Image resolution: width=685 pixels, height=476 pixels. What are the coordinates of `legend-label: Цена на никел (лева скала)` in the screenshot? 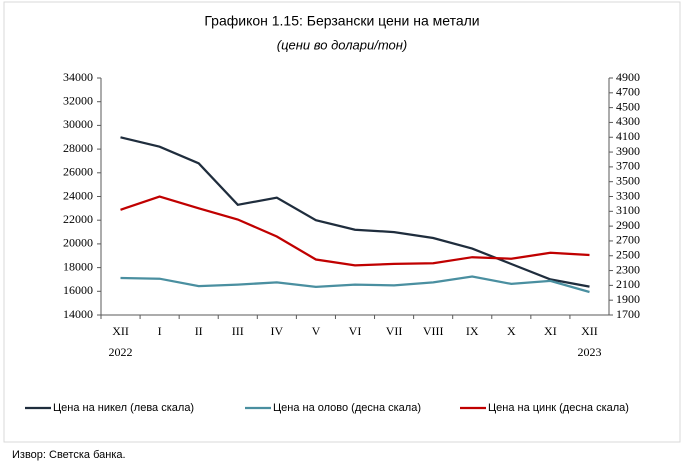 It's located at (123, 408).